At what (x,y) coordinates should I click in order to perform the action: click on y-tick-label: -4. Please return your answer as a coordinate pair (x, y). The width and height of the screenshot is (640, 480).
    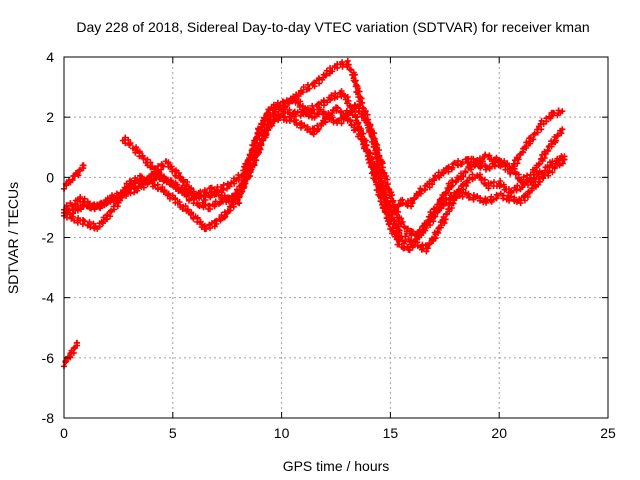
    Looking at the image, I should click on (48, 298).